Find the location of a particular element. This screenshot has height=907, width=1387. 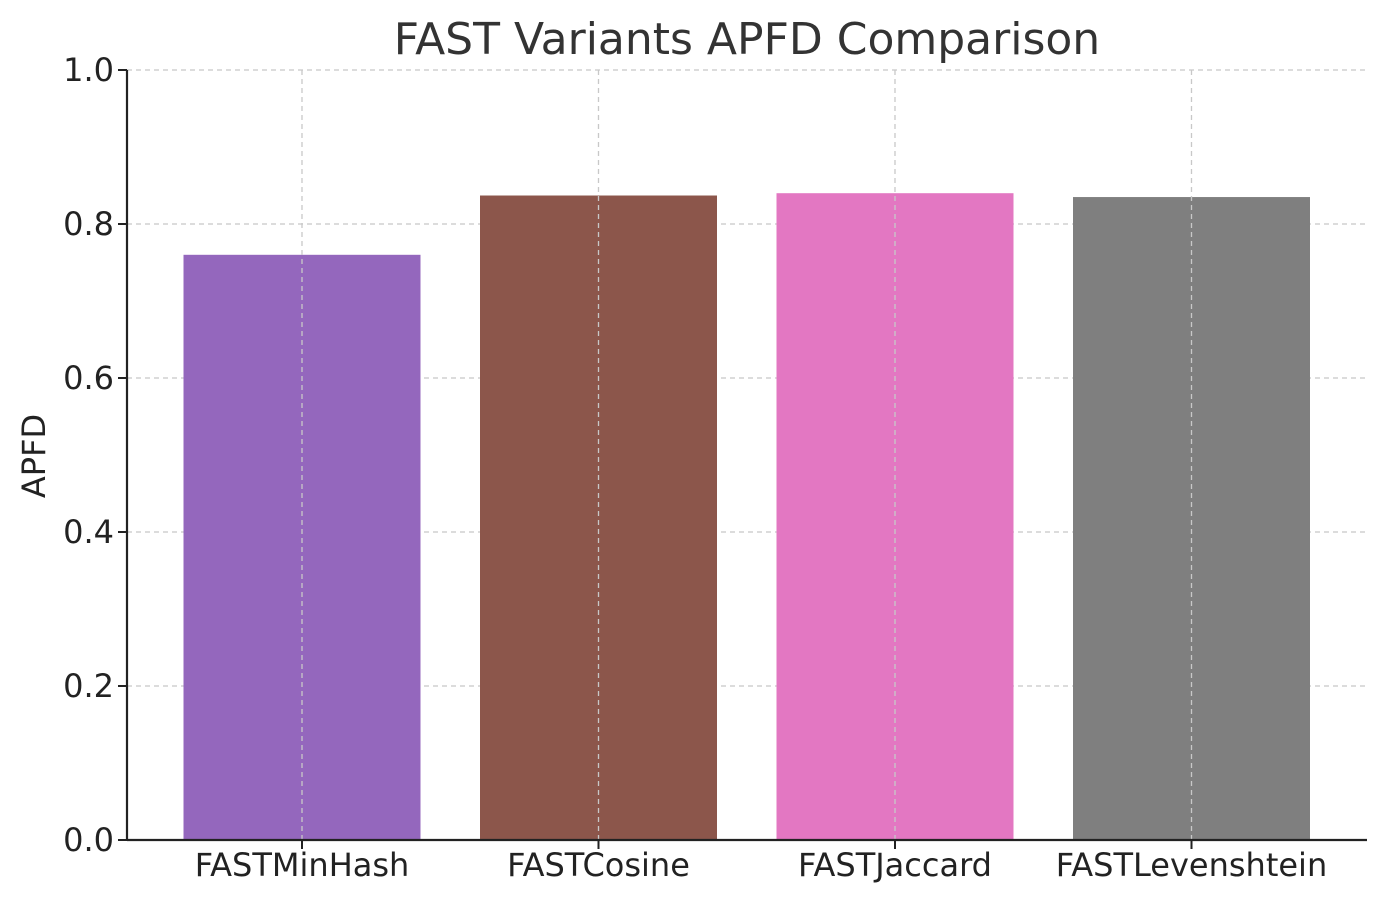

y-tick-label: 0.6 is located at coordinates (88, 378).